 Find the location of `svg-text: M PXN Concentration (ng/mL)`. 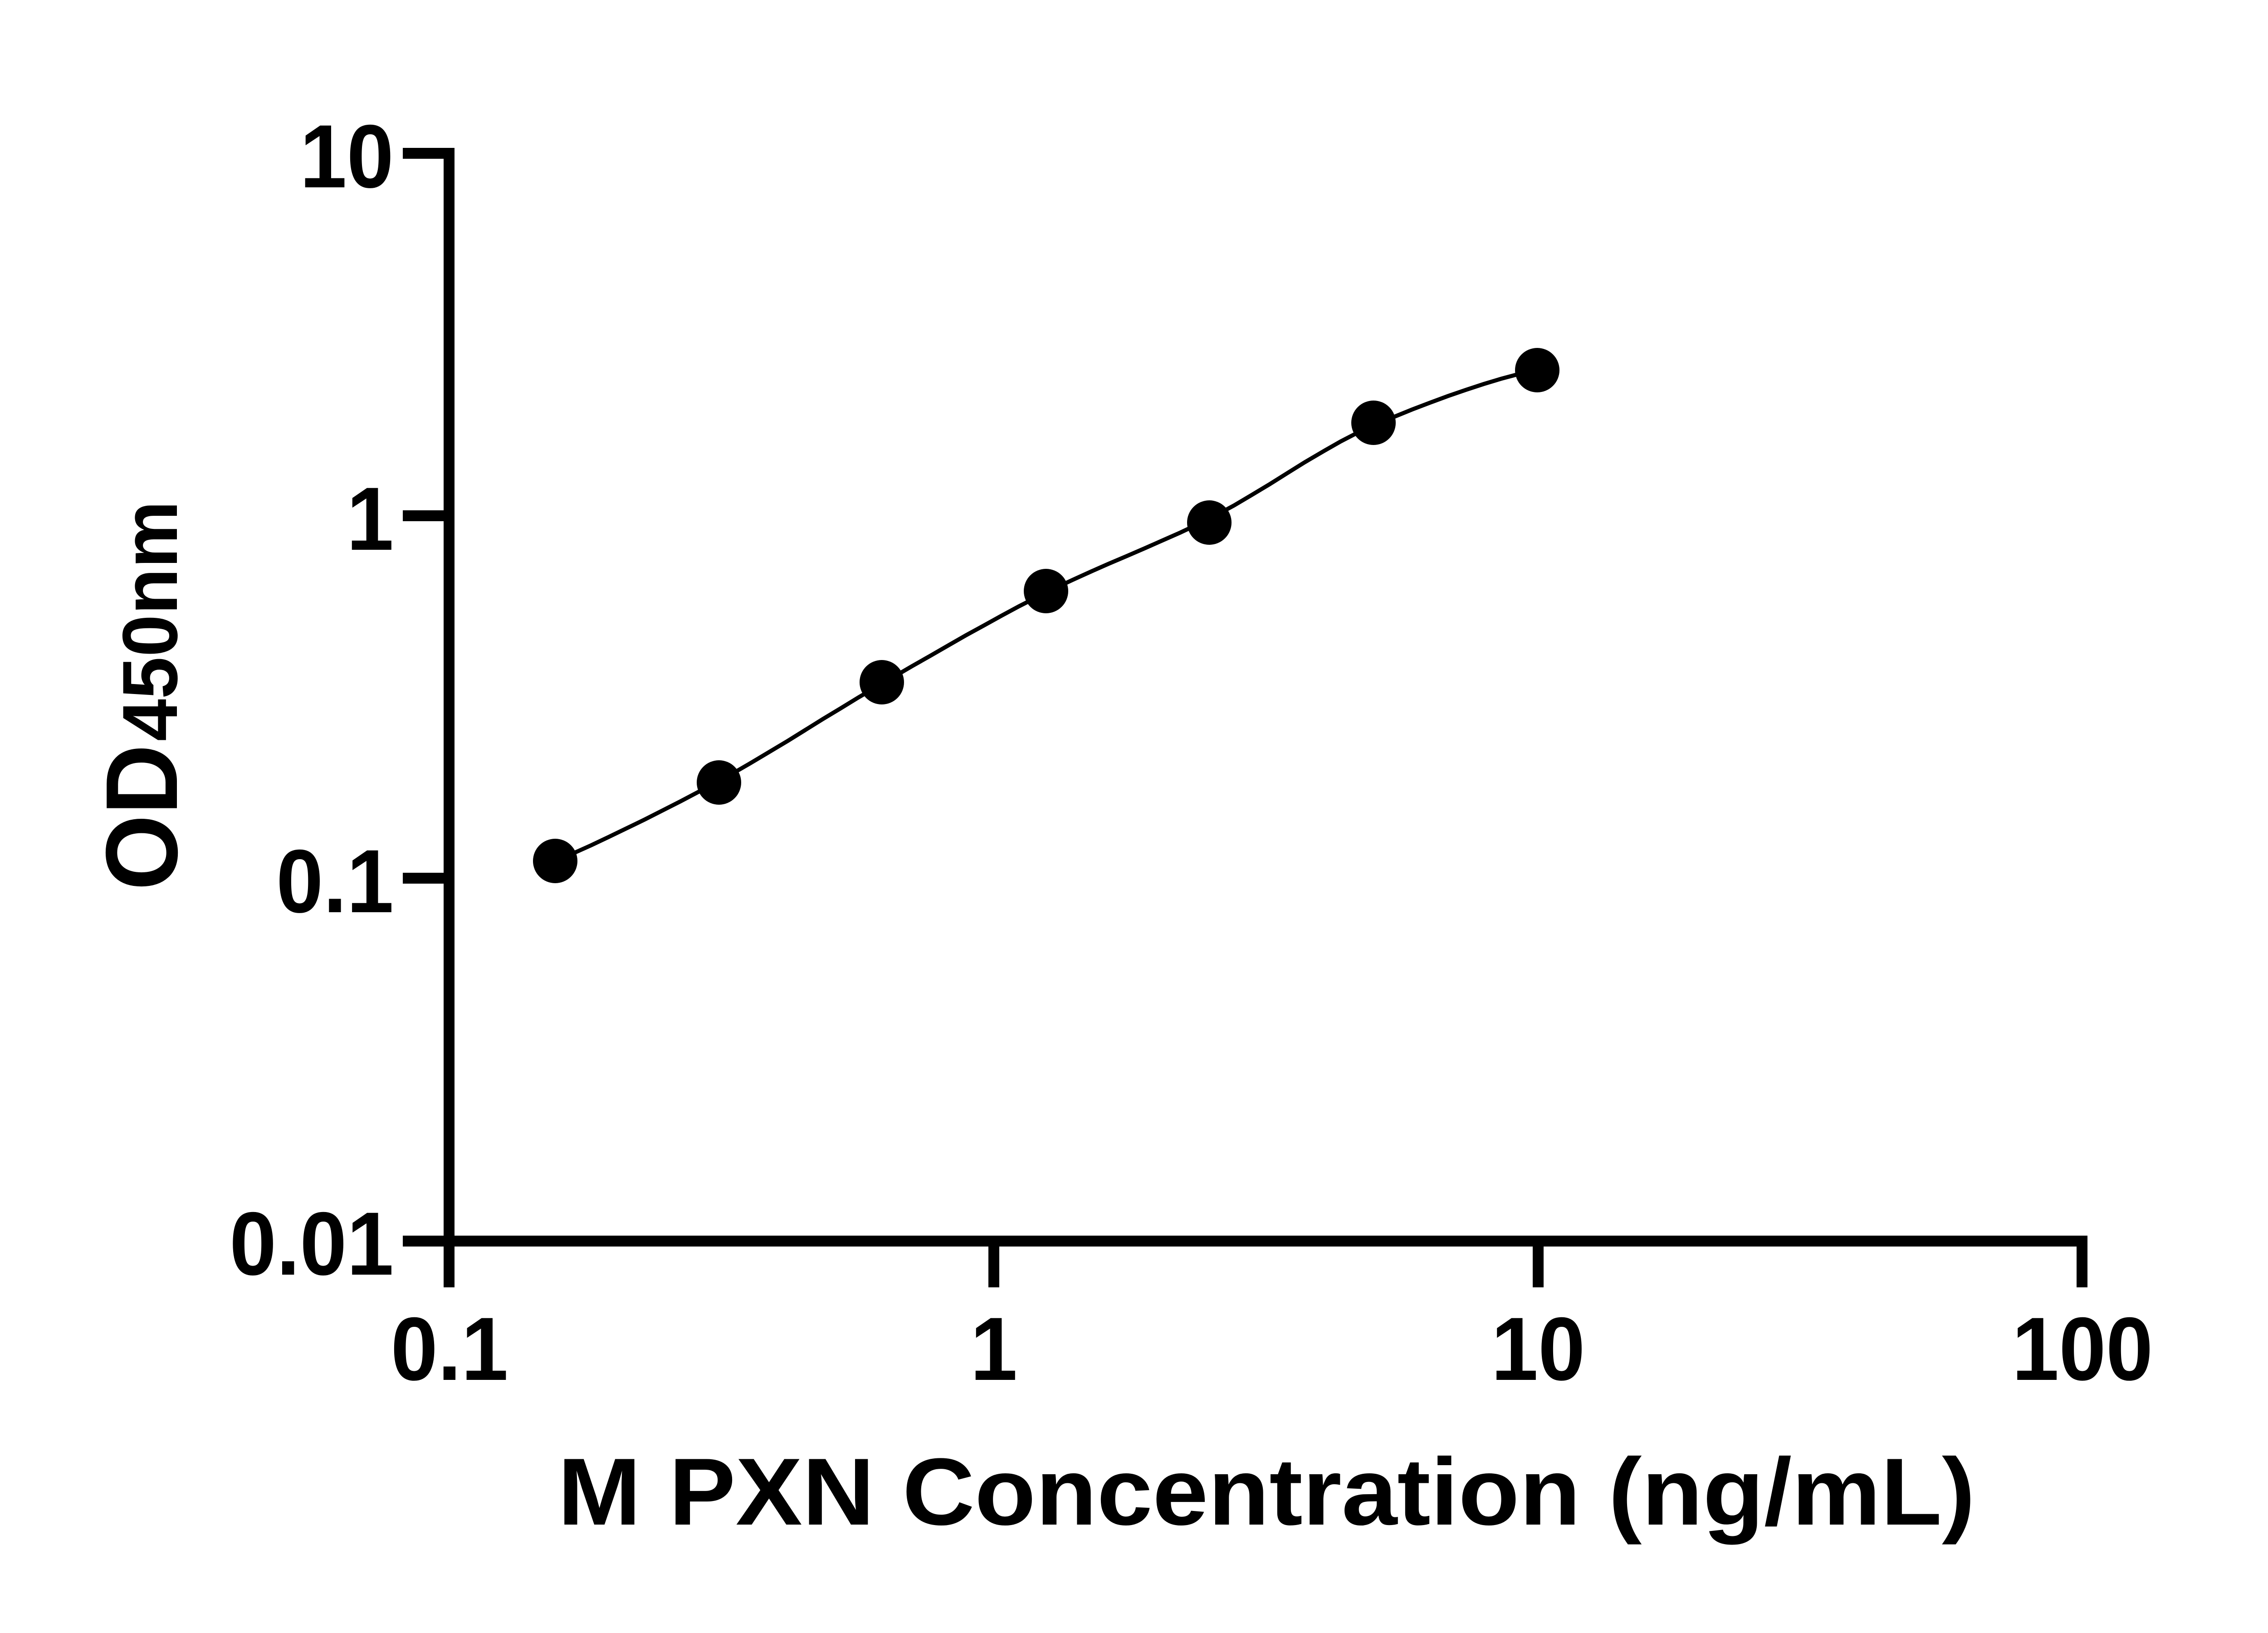

svg-text: M PXN Concentration (ng/mL) is located at coordinates (1266, 1491).